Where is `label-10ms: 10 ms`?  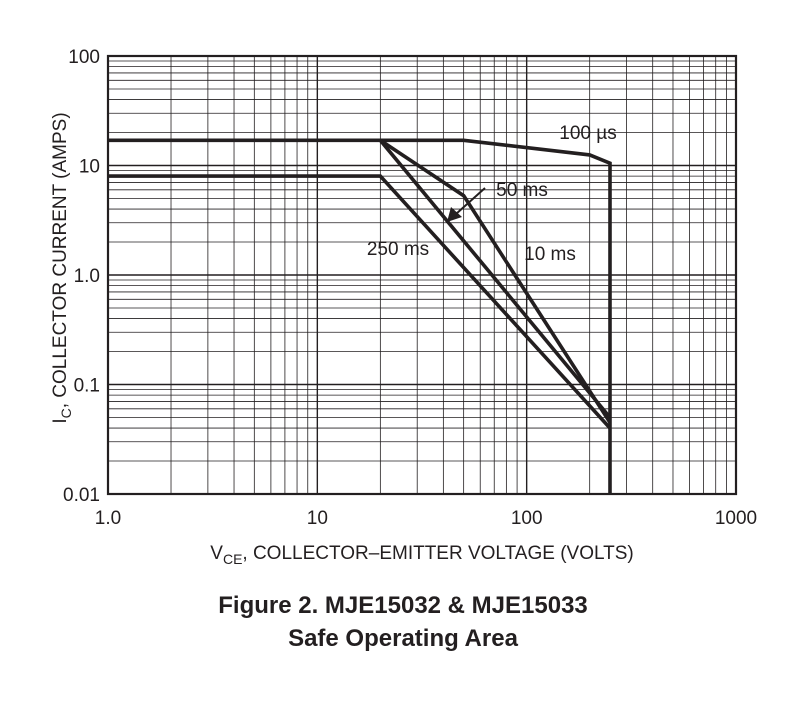
label-10ms: 10 ms is located at coordinates (550, 254).